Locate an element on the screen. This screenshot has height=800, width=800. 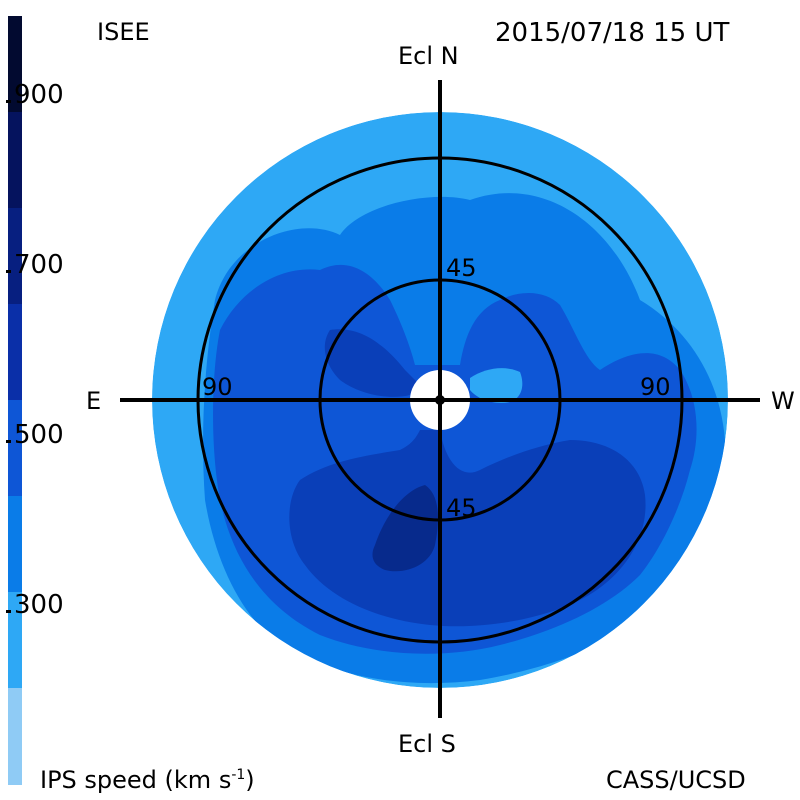
datetime-label: 2015/07/18 15 UT is located at coordinates (612, 33).